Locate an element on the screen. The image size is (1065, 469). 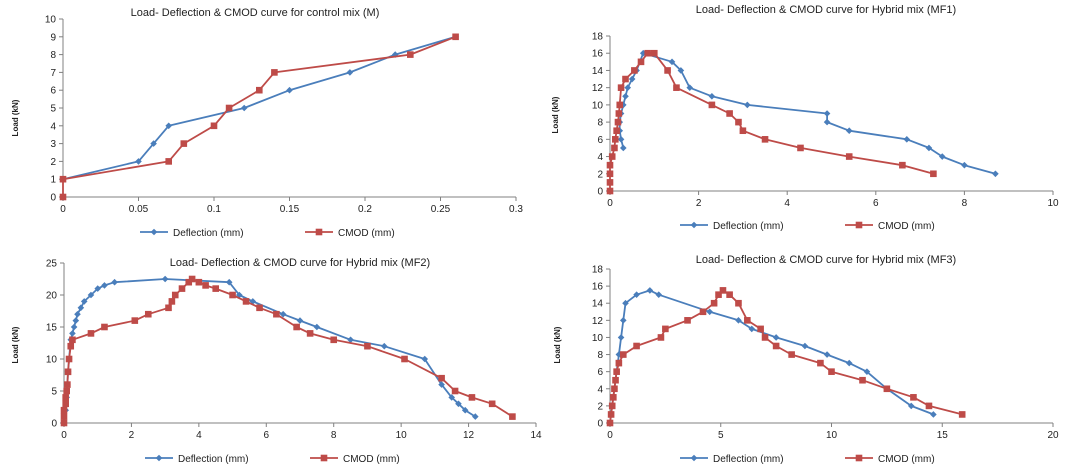
legend-label: Deflection (mm) is located at coordinates (208, 233).